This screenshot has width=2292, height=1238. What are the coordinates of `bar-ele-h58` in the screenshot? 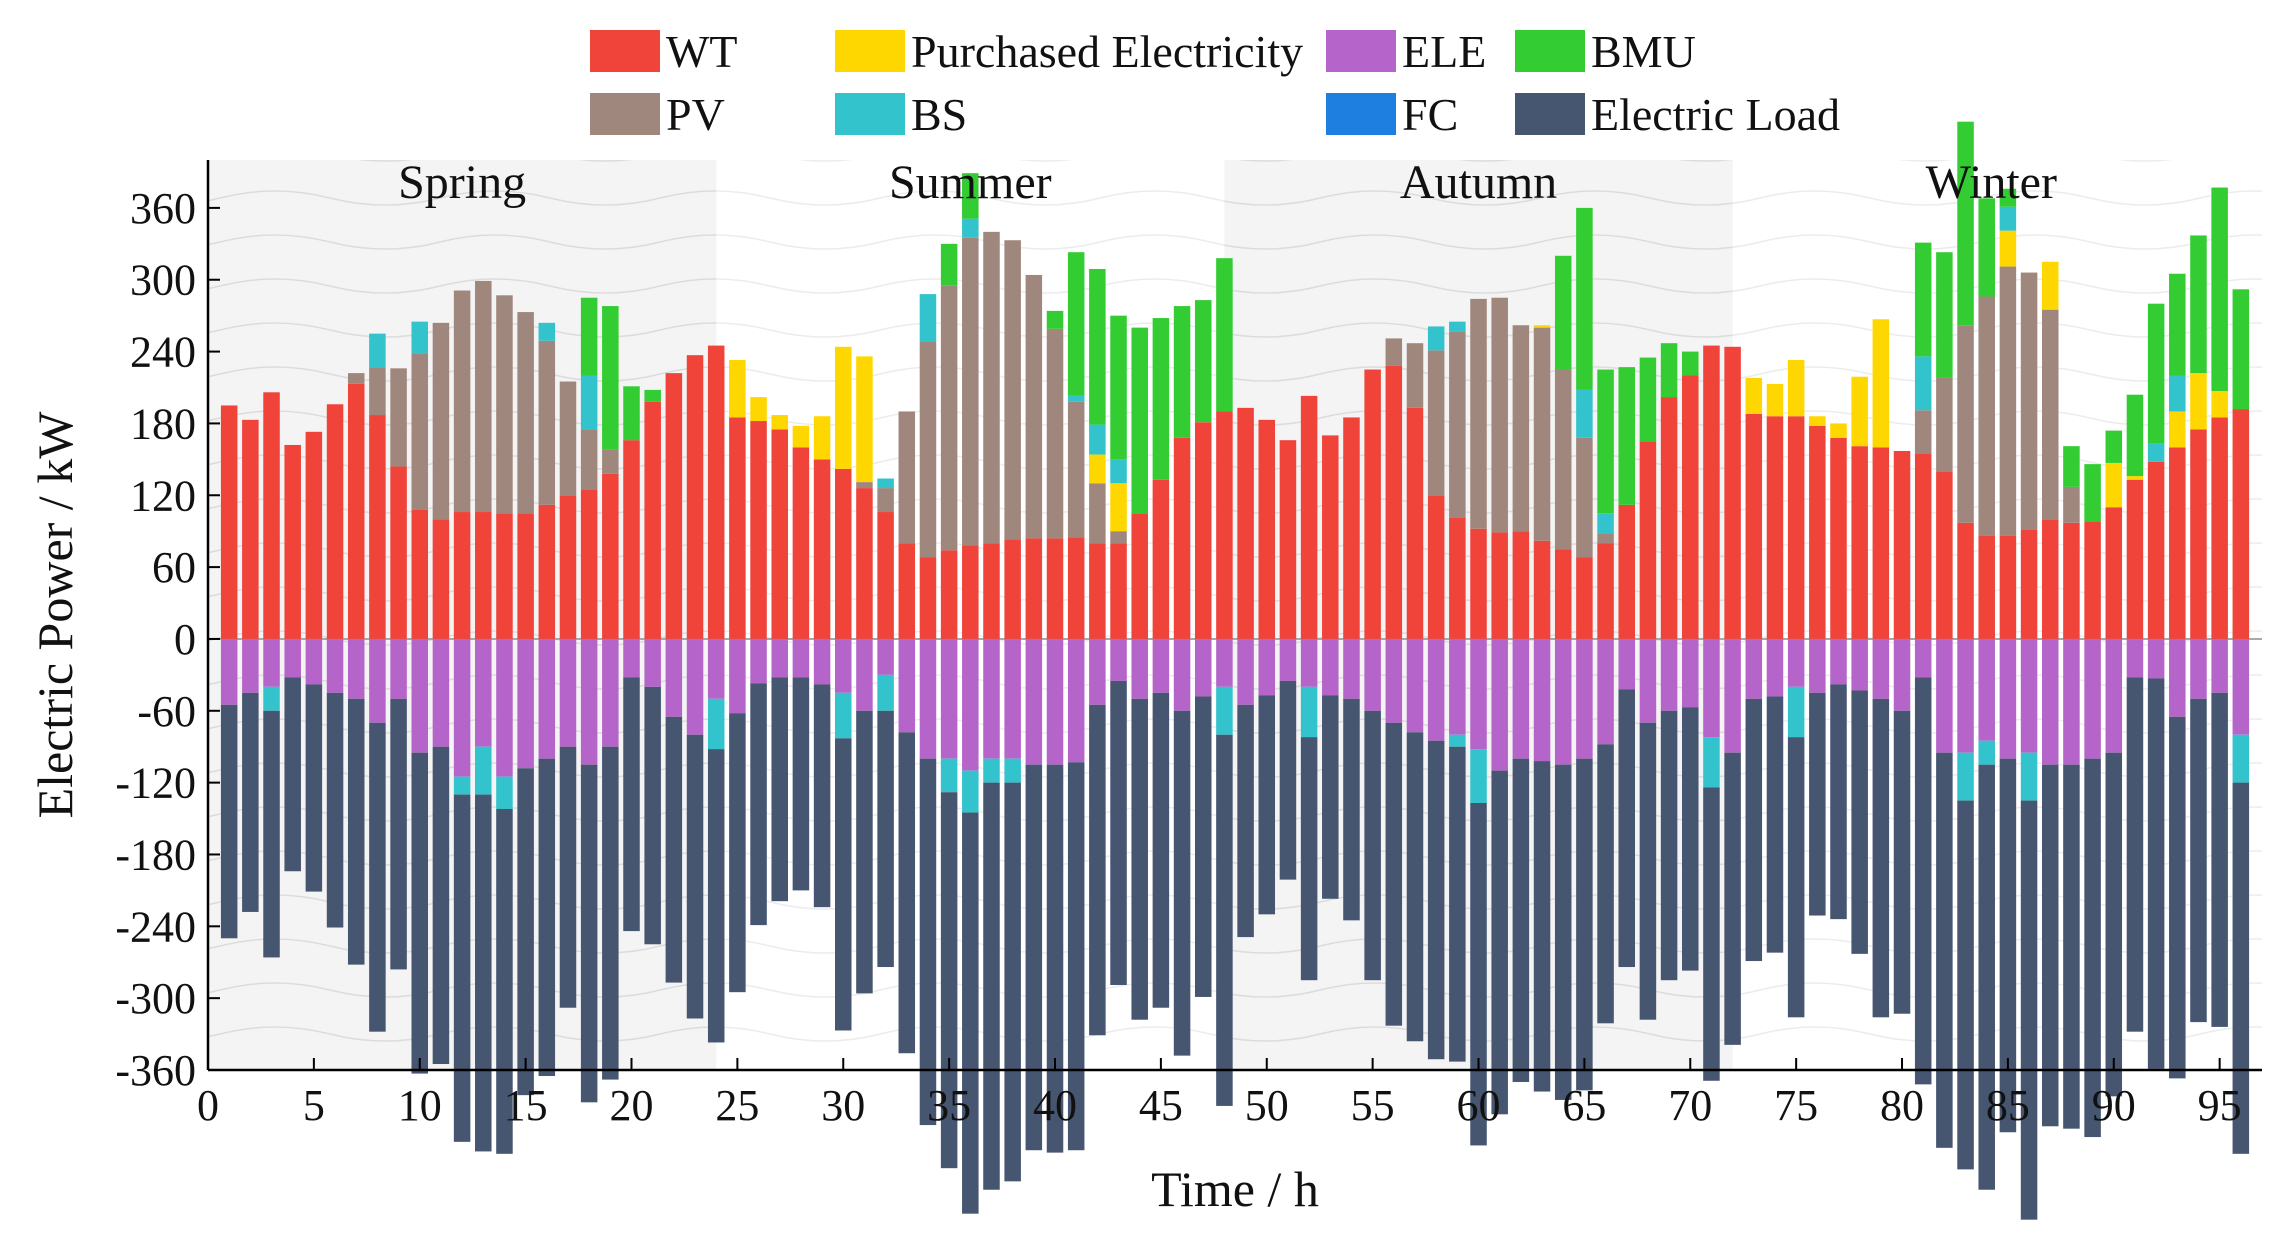 It's located at (1436, 689).